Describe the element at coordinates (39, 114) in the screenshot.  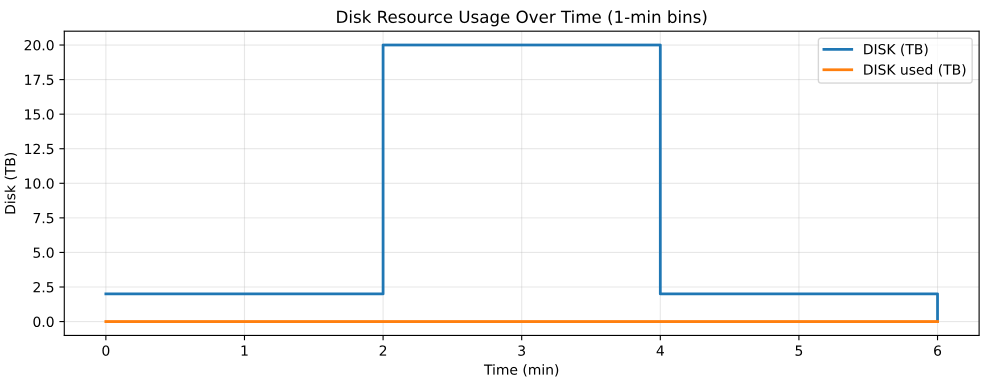
I see `y-tick-label: 15.0` at that location.